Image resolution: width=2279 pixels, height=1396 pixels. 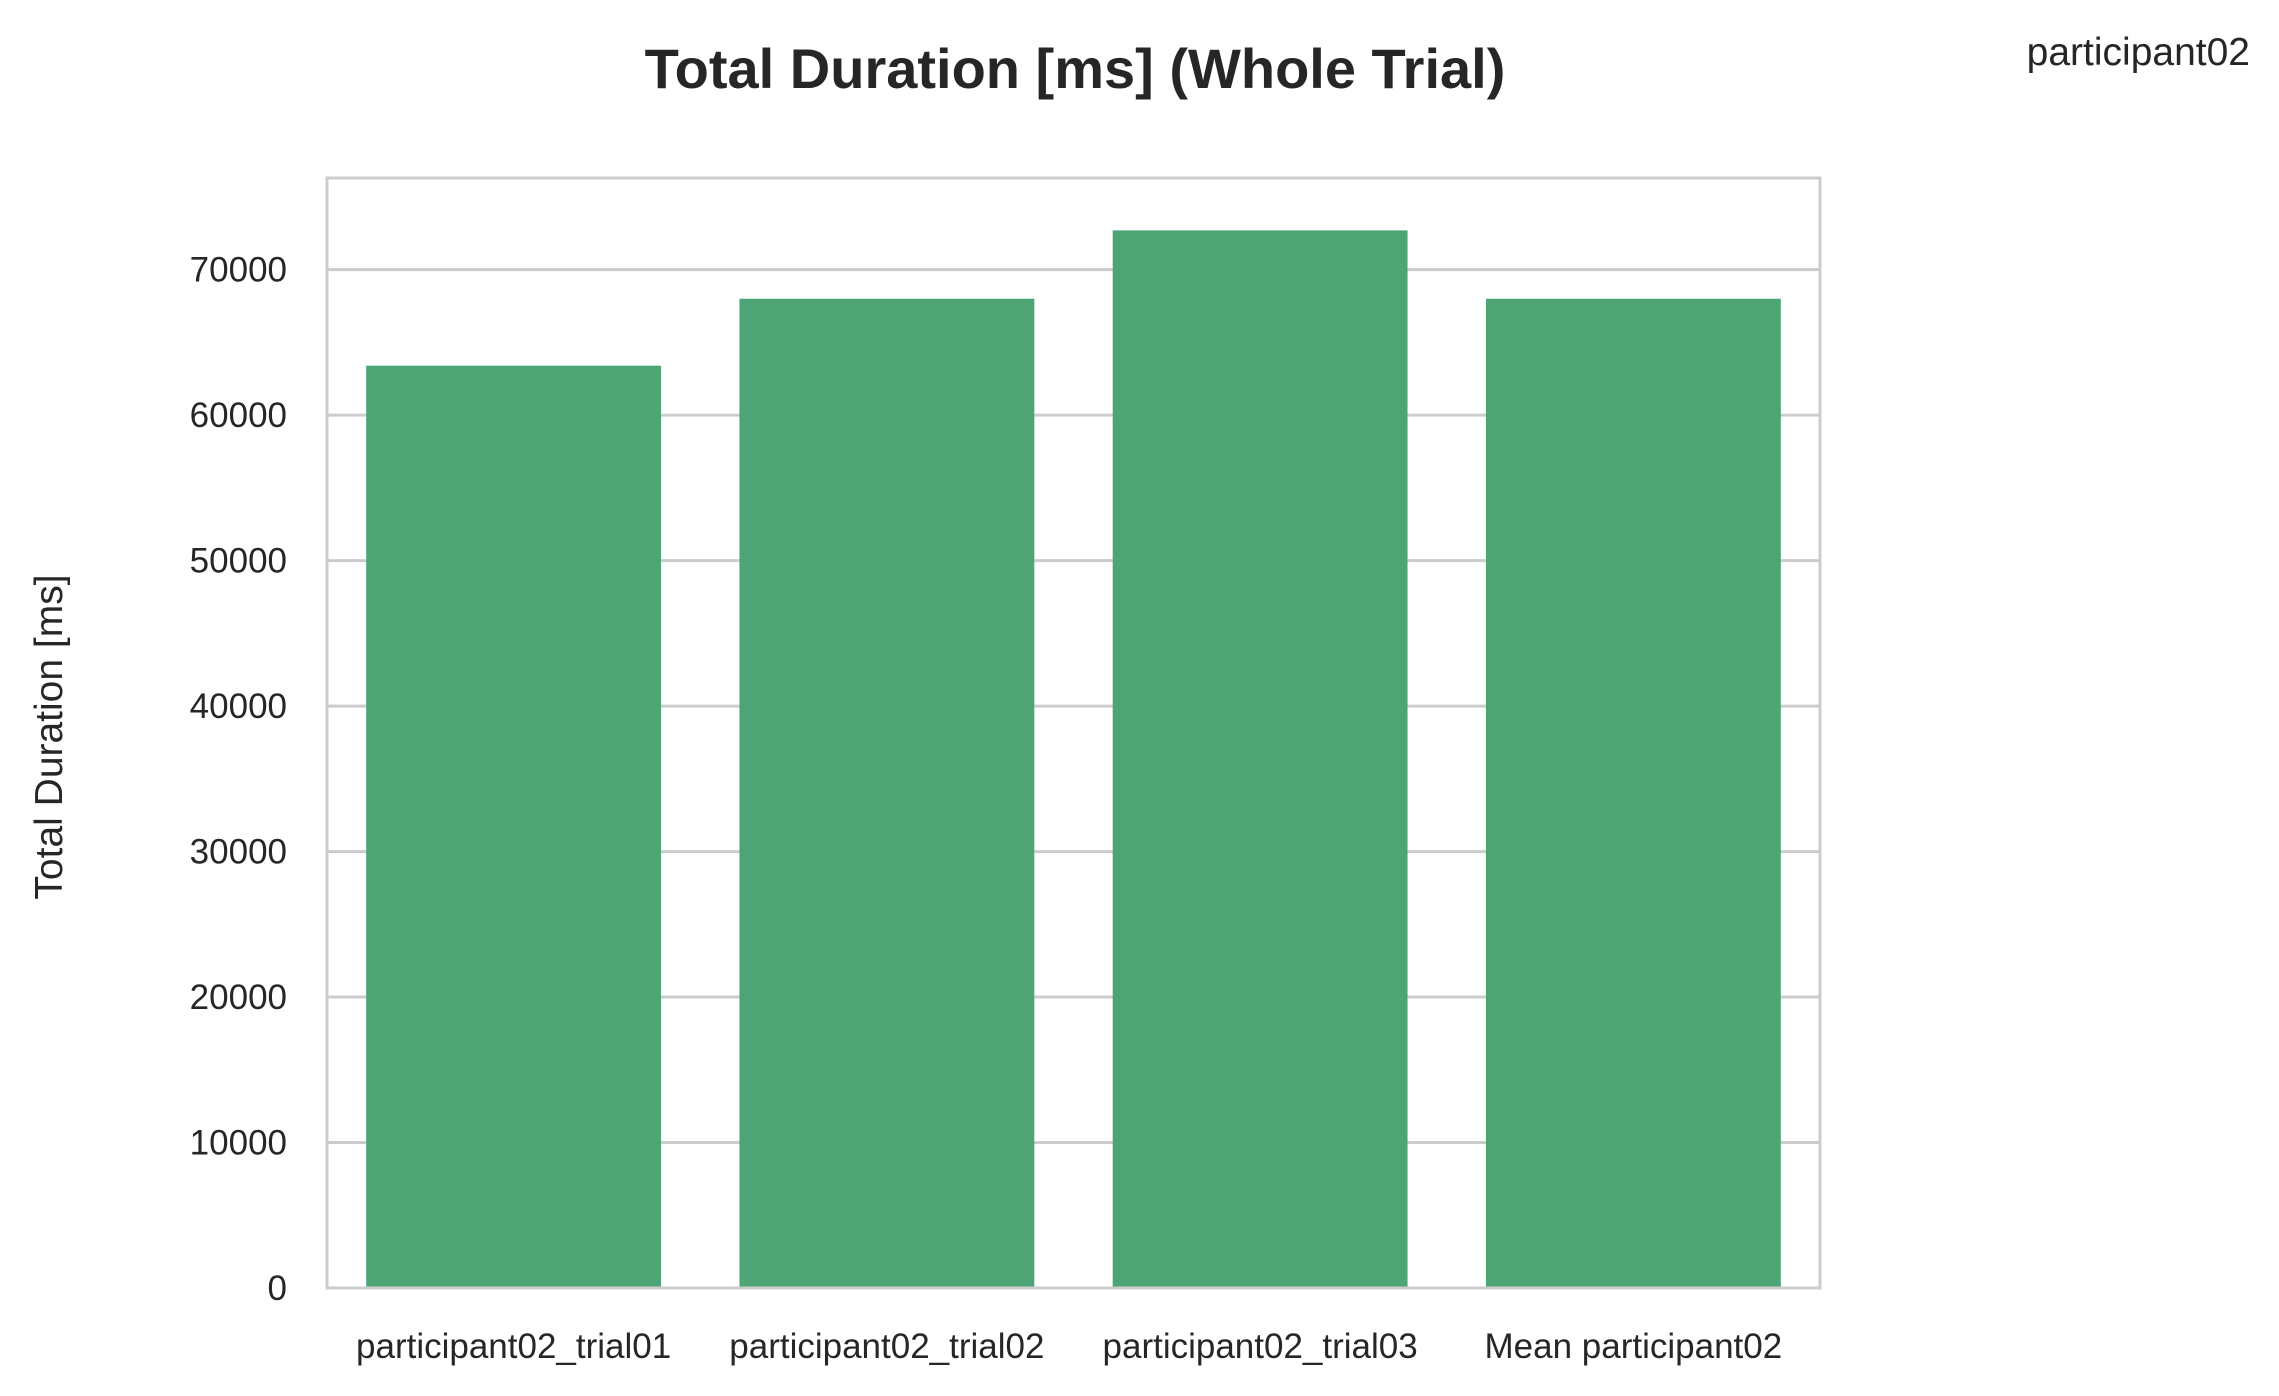 I want to click on y-tick-label: 50000, so click(x=238, y=561).